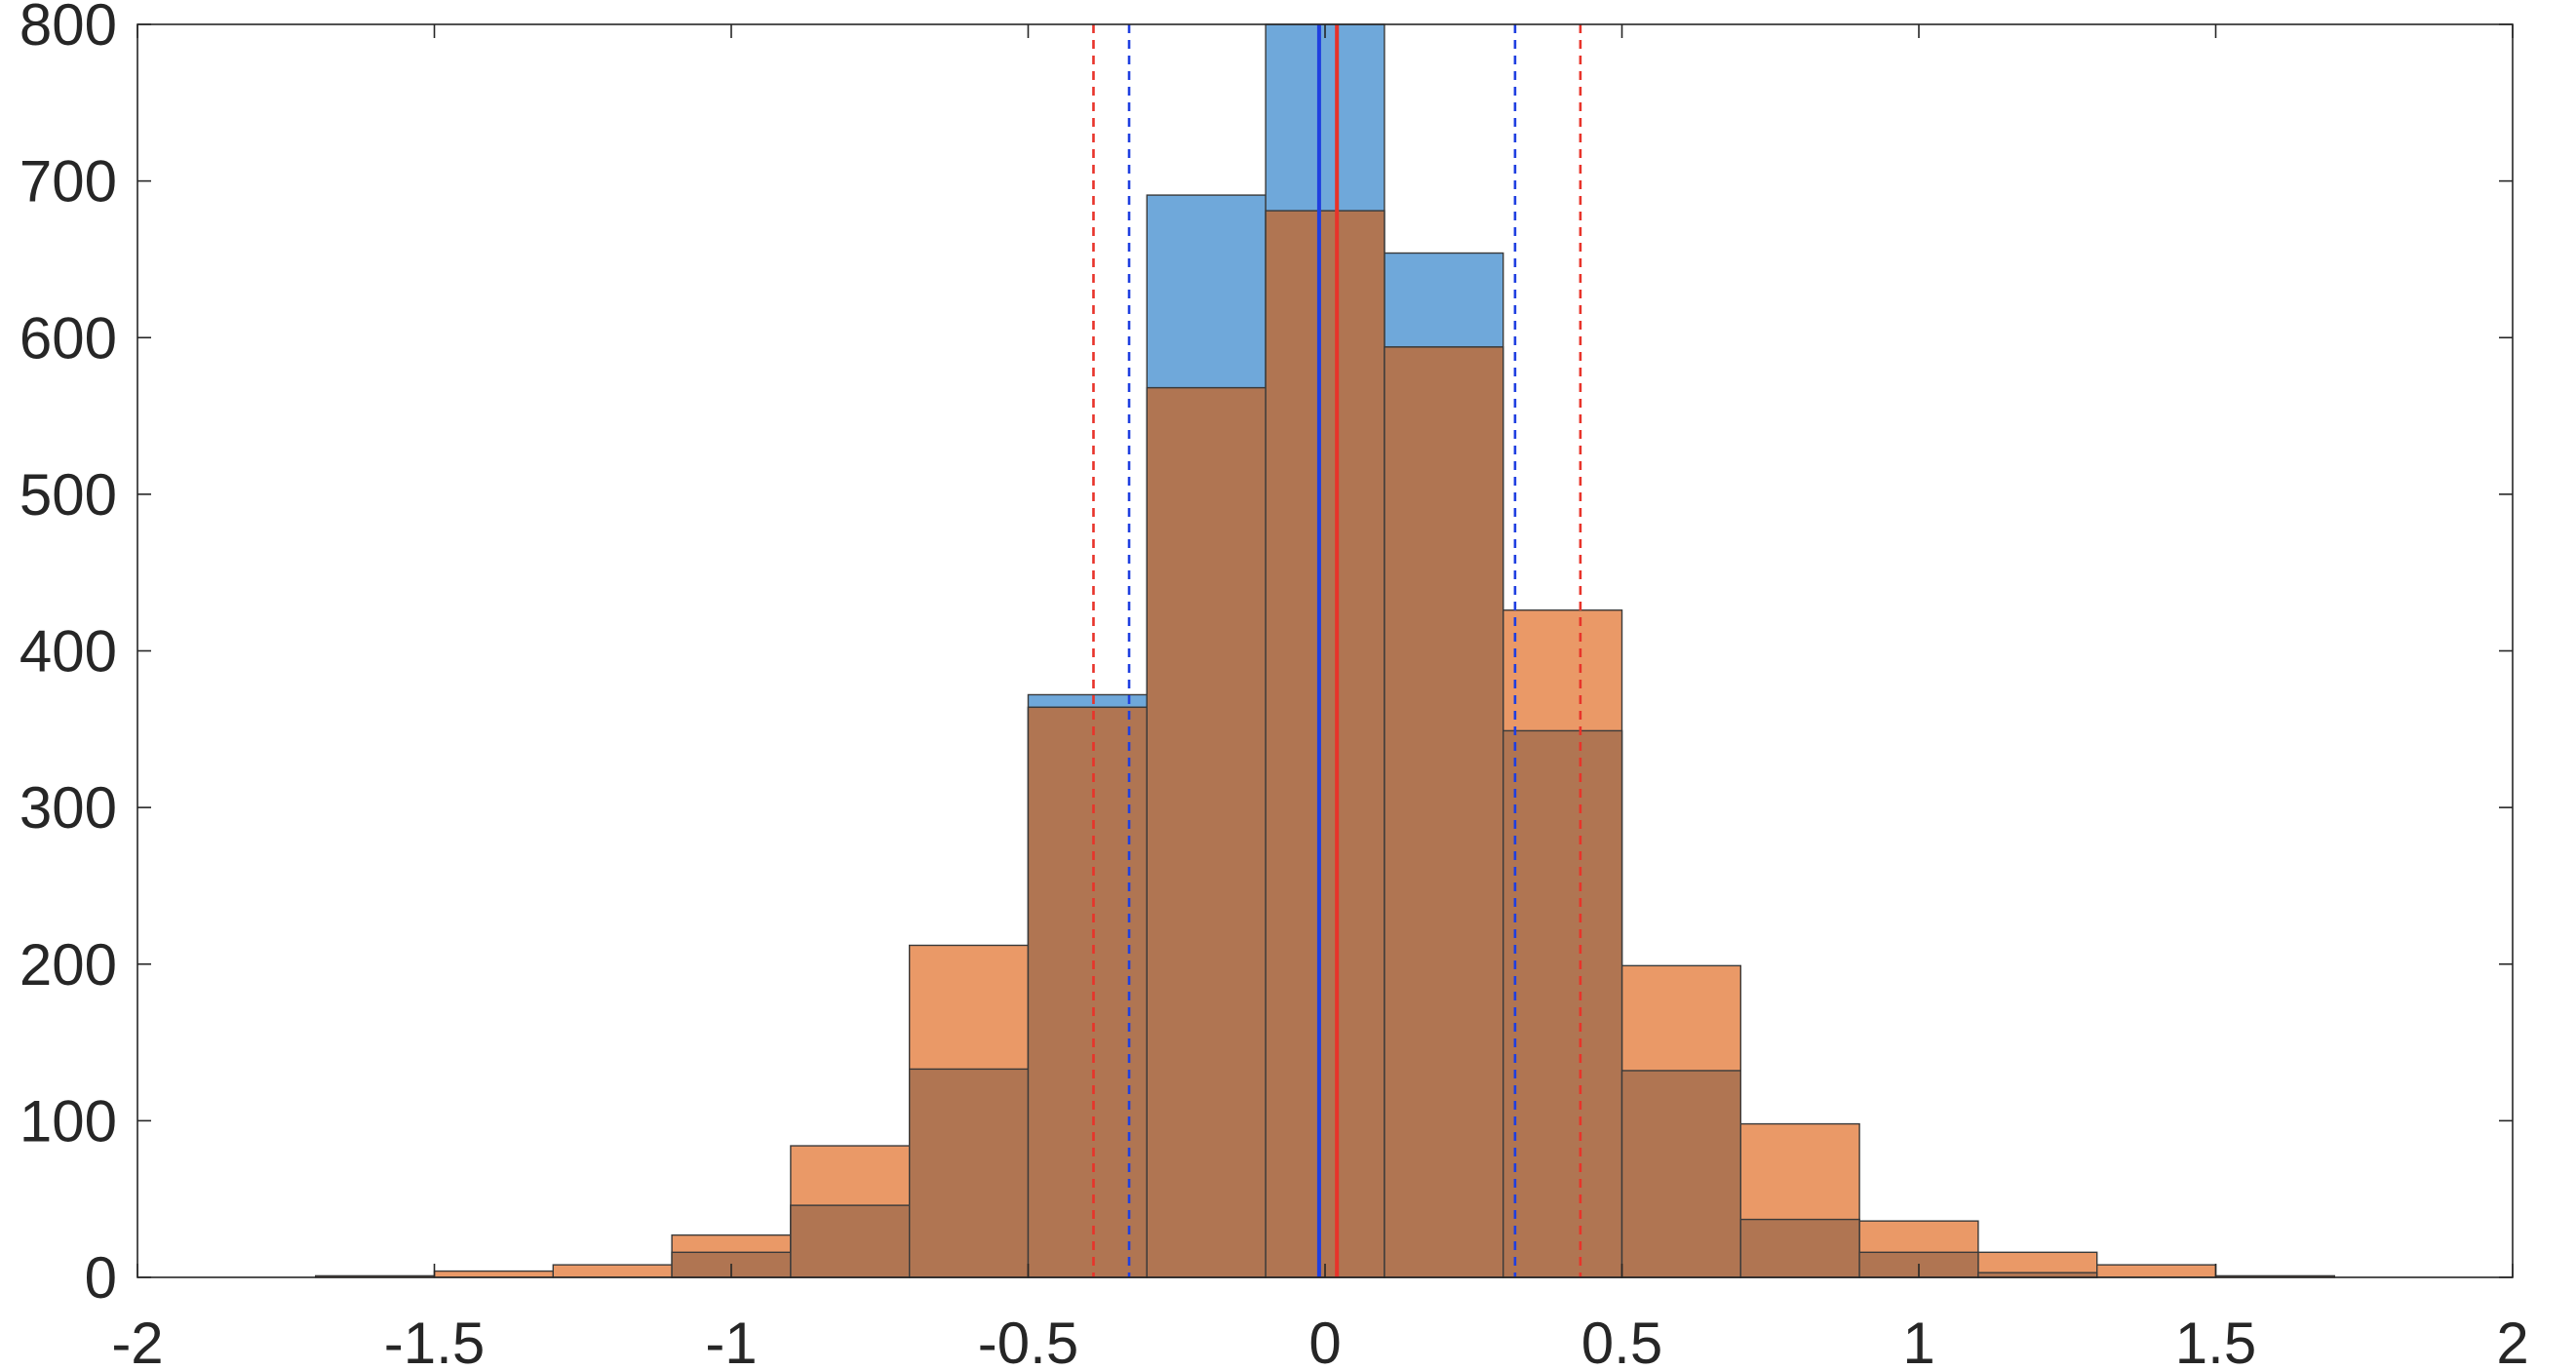  What do you see at coordinates (101, 1278) in the screenshot?
I see `y-tick-label: 0` at bounding box center [101, 1278].